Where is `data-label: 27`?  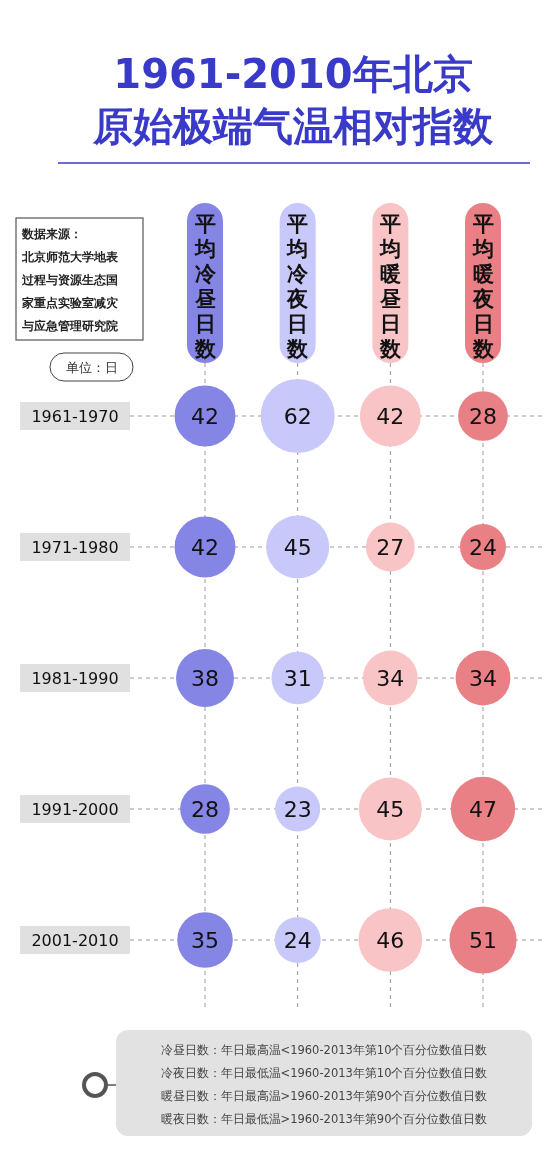 data-label: 27 is located at coordinates (390, 547).